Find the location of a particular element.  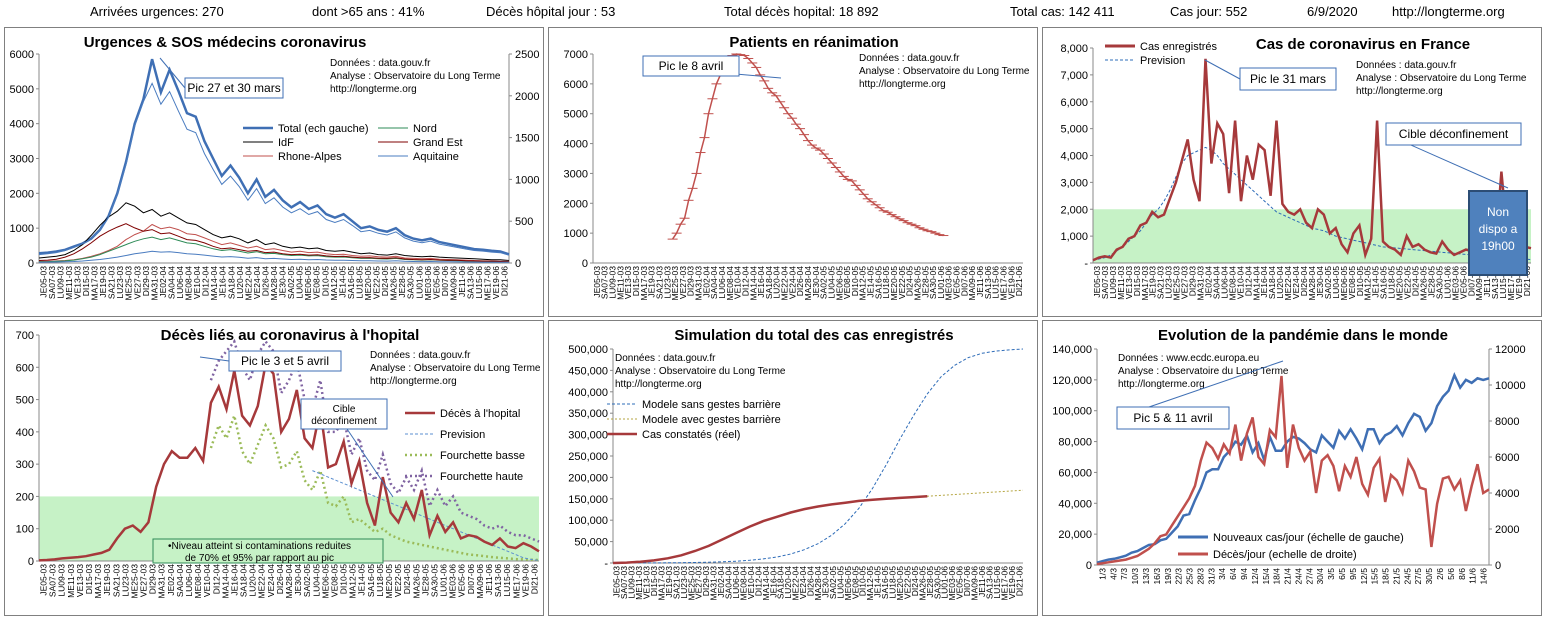

legend-deces-label: Décès à l'hopital is located at coordinates (480, 414).